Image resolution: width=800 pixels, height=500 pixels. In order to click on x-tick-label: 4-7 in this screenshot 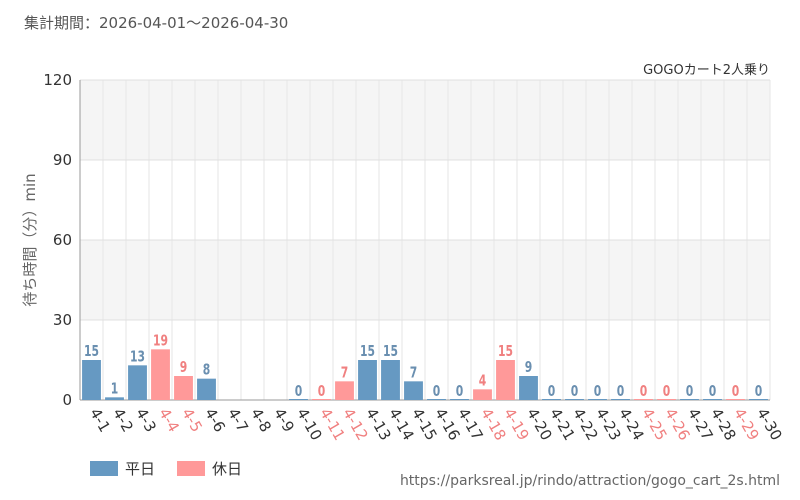, I will do `click(238, 420)`.